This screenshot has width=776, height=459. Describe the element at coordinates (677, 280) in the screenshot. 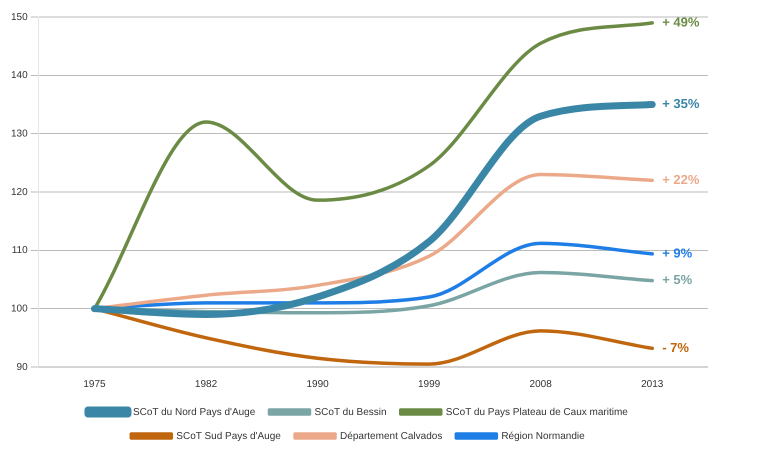

I see `annotation: + 5%` at that location.